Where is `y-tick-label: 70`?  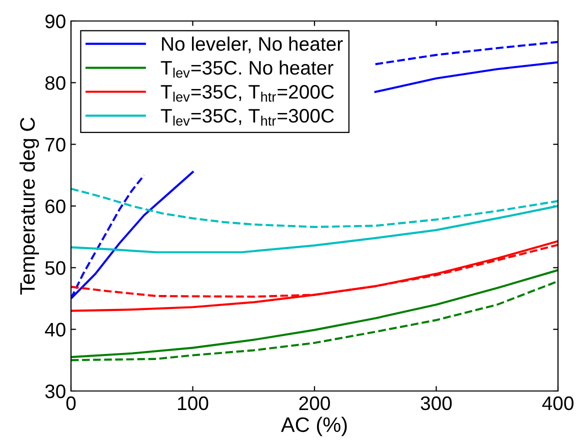 y-tick-label: 70 is located at coordinates (56, 145).